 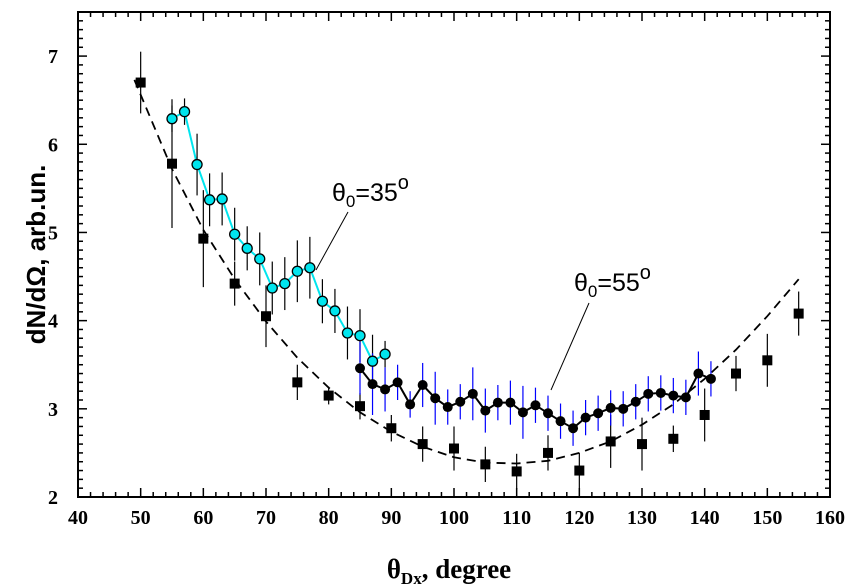 I want to click on y-tick-label: 7, so click(x=53, y=57).